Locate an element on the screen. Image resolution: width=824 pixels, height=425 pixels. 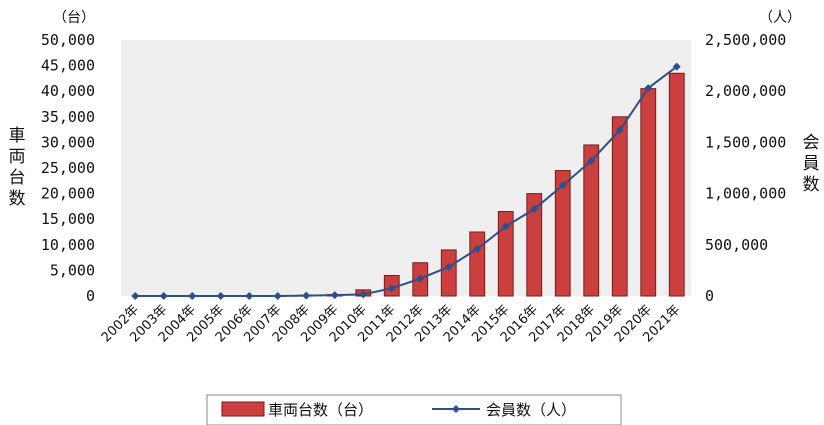
y-left-title: 車両台数 is located at coordinates (17, 167).